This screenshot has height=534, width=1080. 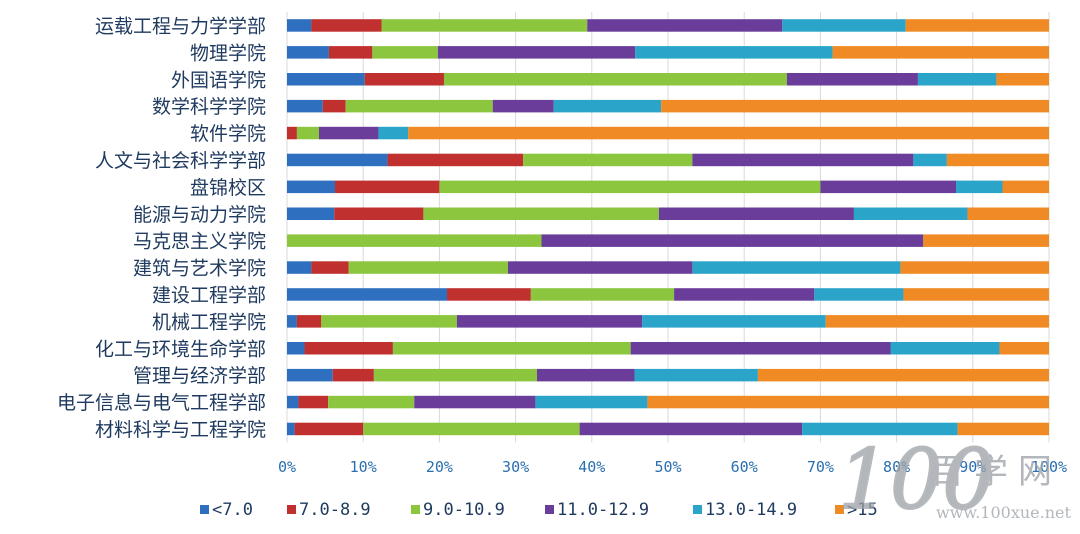 I want to click on category-label: 化工与环境生命学部, so click(x=180, y=349).